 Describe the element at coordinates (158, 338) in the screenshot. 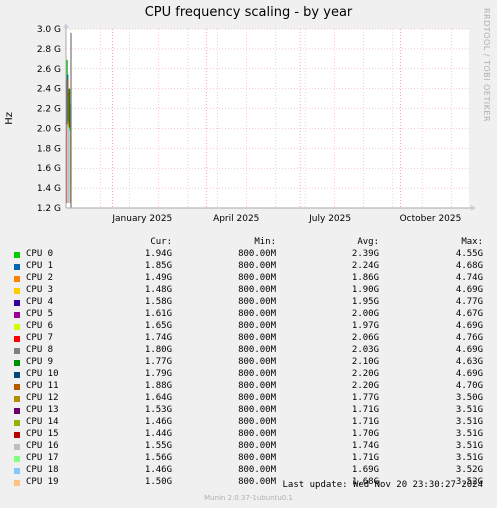

I see `series-cur: 1.74G` at that location.